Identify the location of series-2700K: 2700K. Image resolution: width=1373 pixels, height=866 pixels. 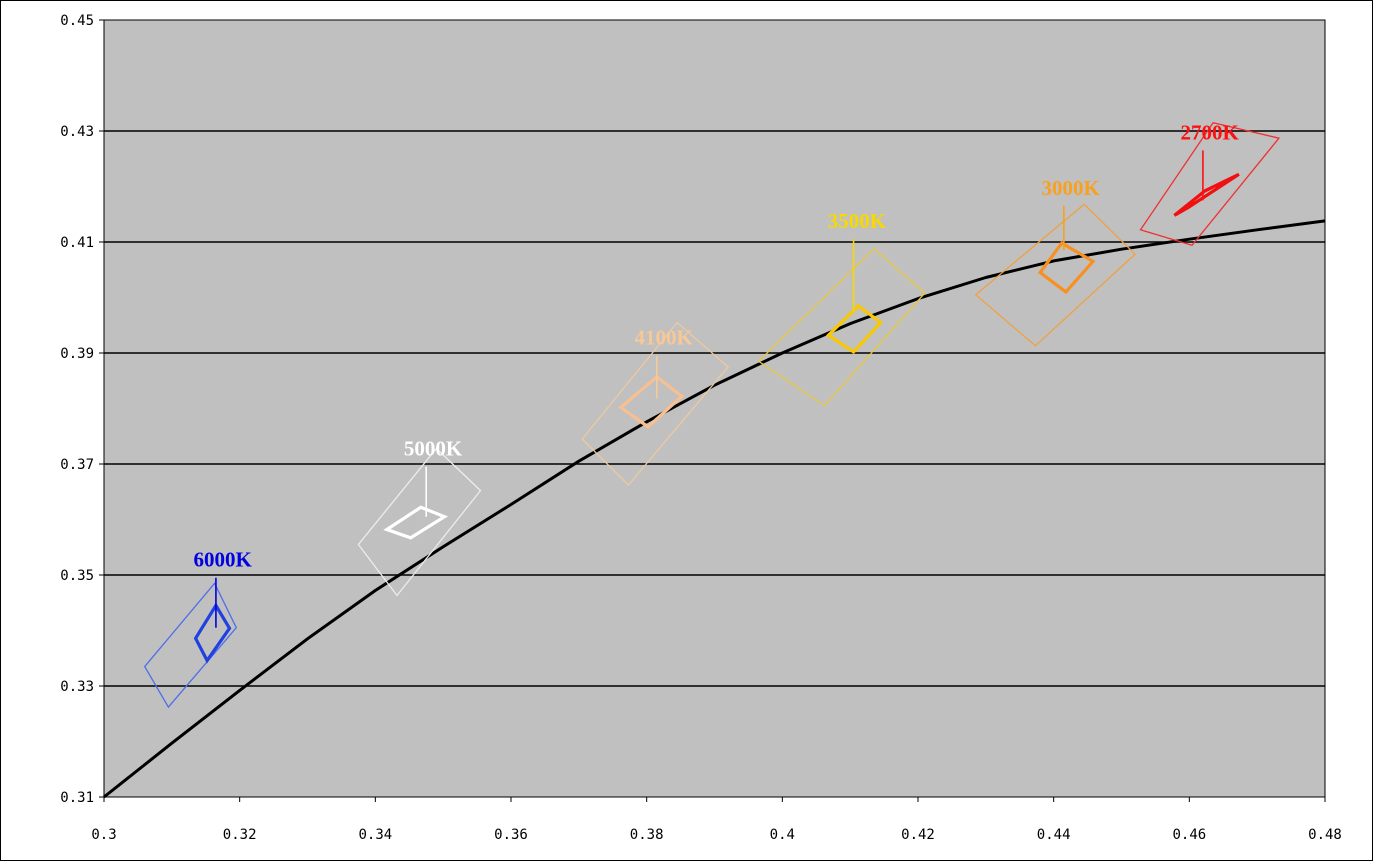
(1210, 183).